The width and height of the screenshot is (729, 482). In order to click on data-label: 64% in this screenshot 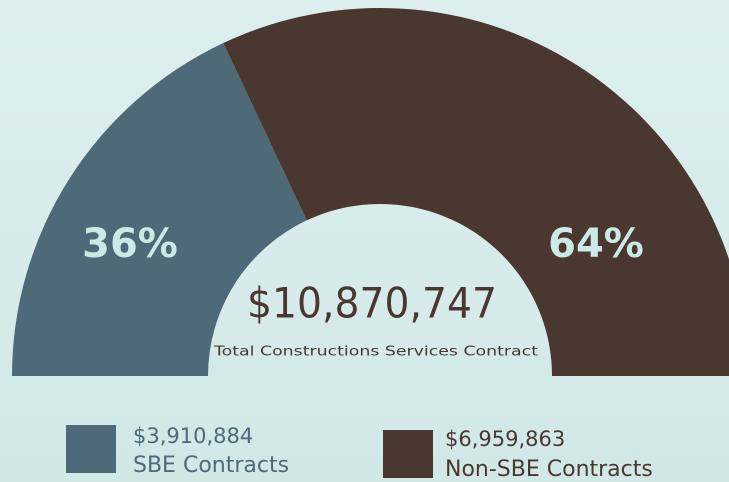, I will do `click(596, 244)`.